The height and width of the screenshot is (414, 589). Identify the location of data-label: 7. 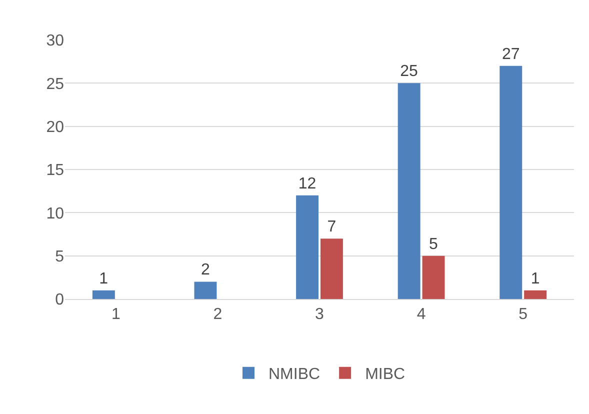
(331, 227).